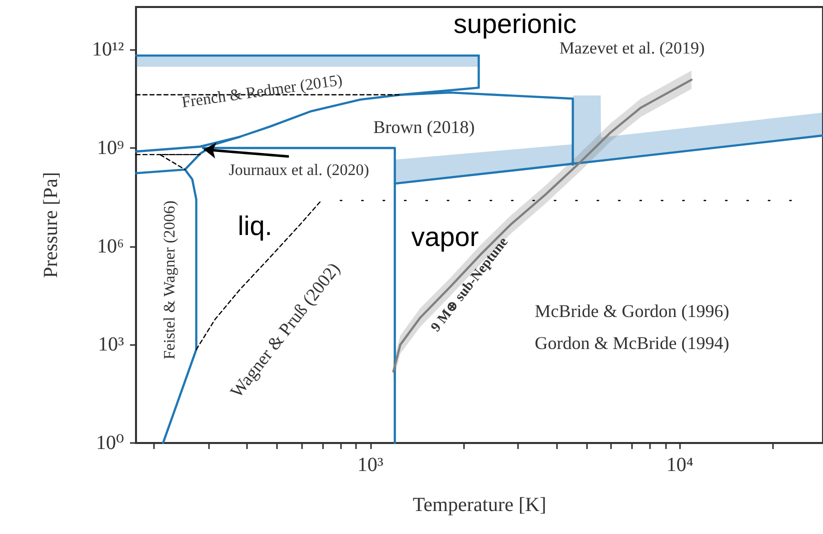 This screenshot has width=823, height=534. Describe the element at coordinates (632, 311) in the screenshot. I see `annotation: McBride & Gordon (1996)` at that location.